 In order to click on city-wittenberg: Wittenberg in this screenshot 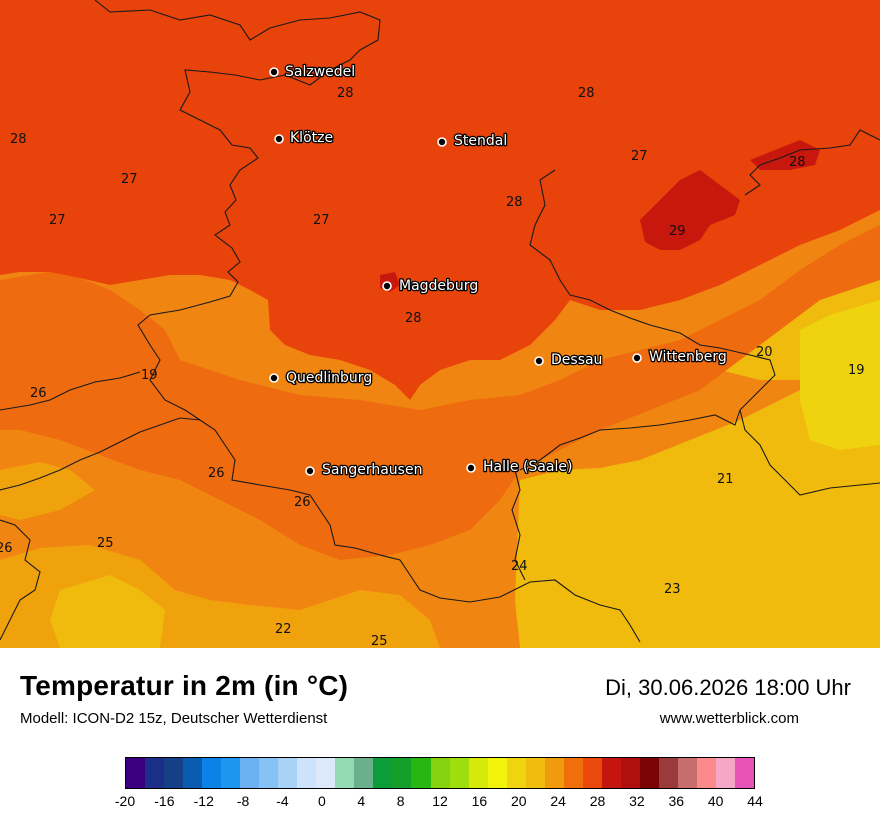, I will do `click(680, 357)`.